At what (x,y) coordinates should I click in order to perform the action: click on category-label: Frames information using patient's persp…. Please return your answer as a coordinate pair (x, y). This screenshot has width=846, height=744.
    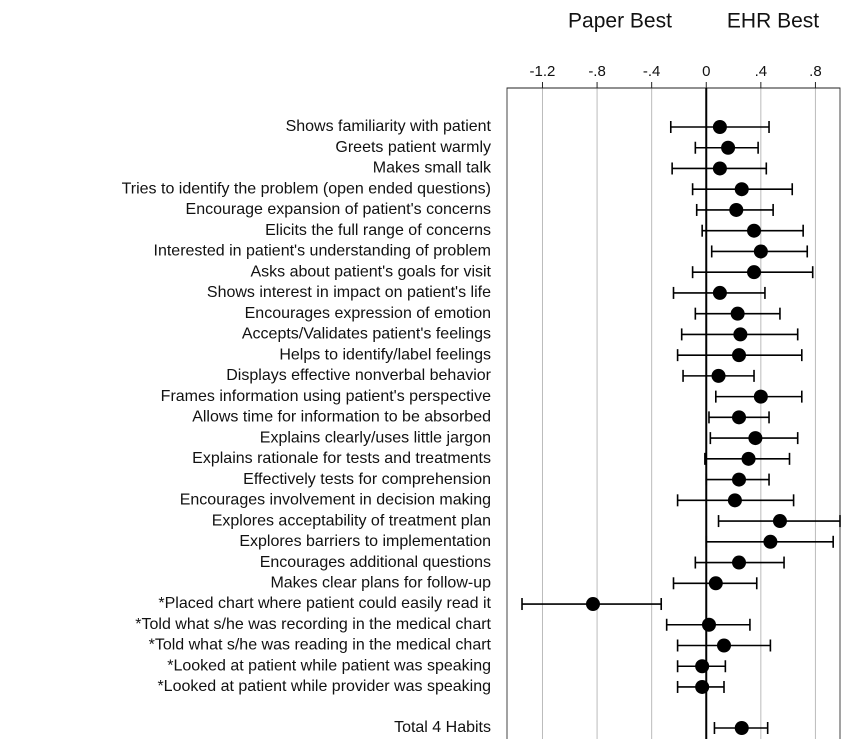
    Looking at the image, I should click on (326, 396).